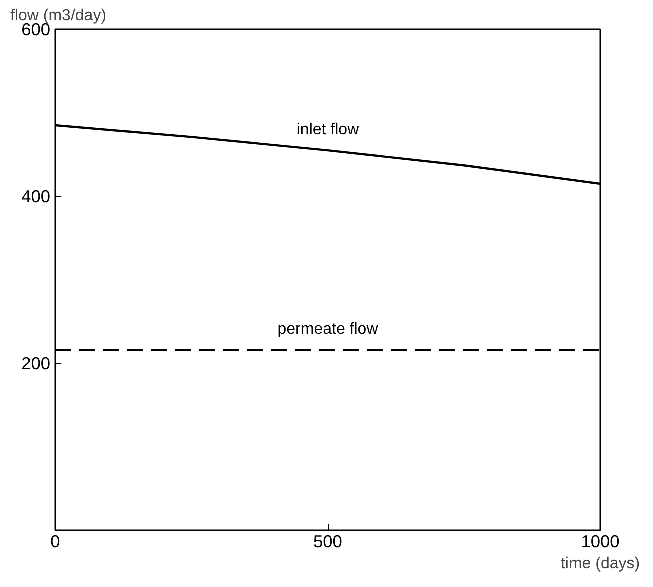 This screenshot has height=587, width=653. I want to click on y-tick-label: 400, so click(36, 196).